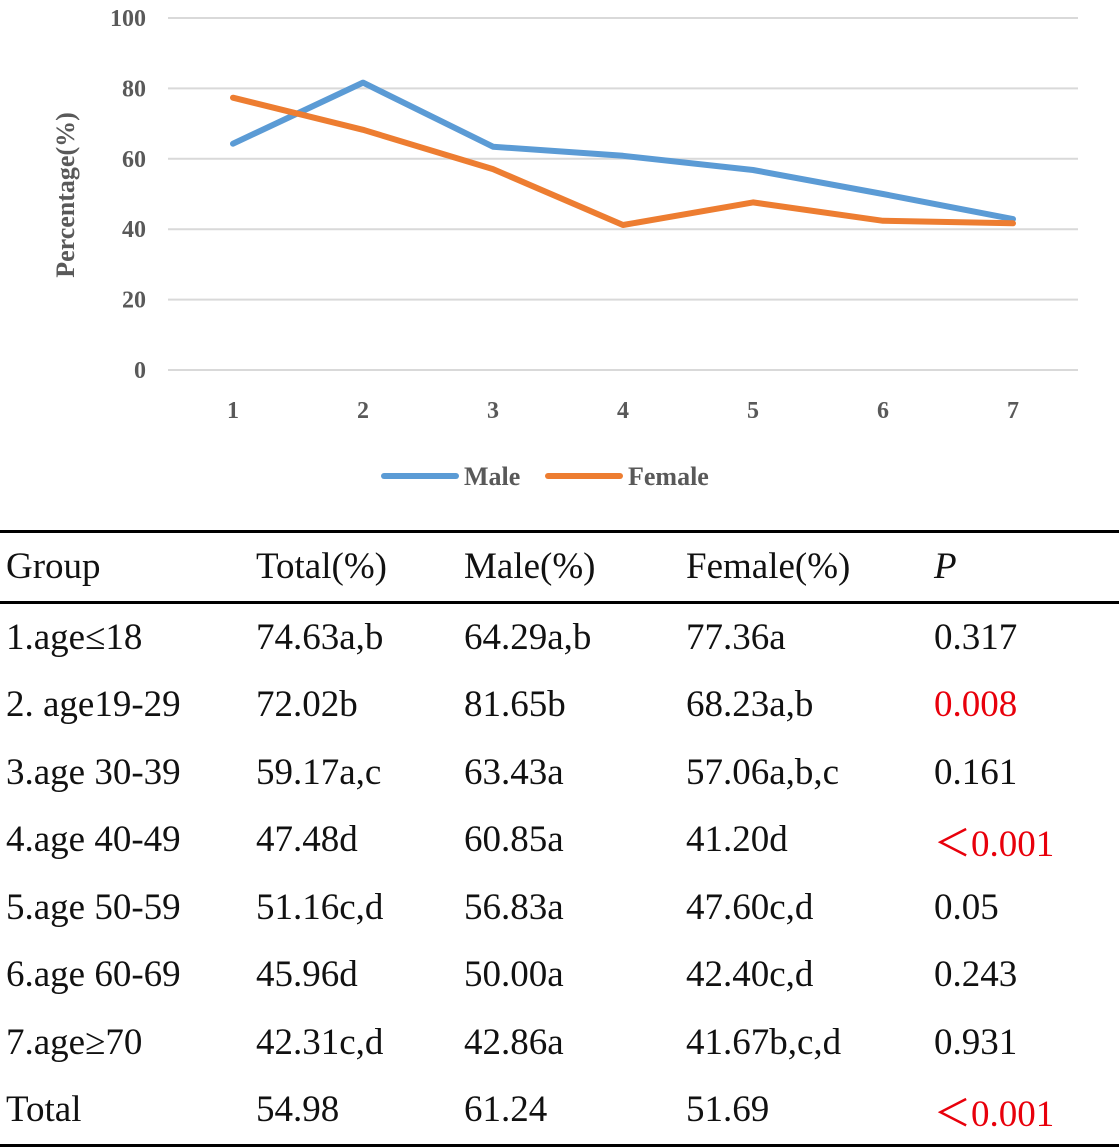 This screenshot has height=1147, width=1119. Describe the element at coordinates (514, 1042) in the screenshot. I see `cell-male: 42.86a` at that location.